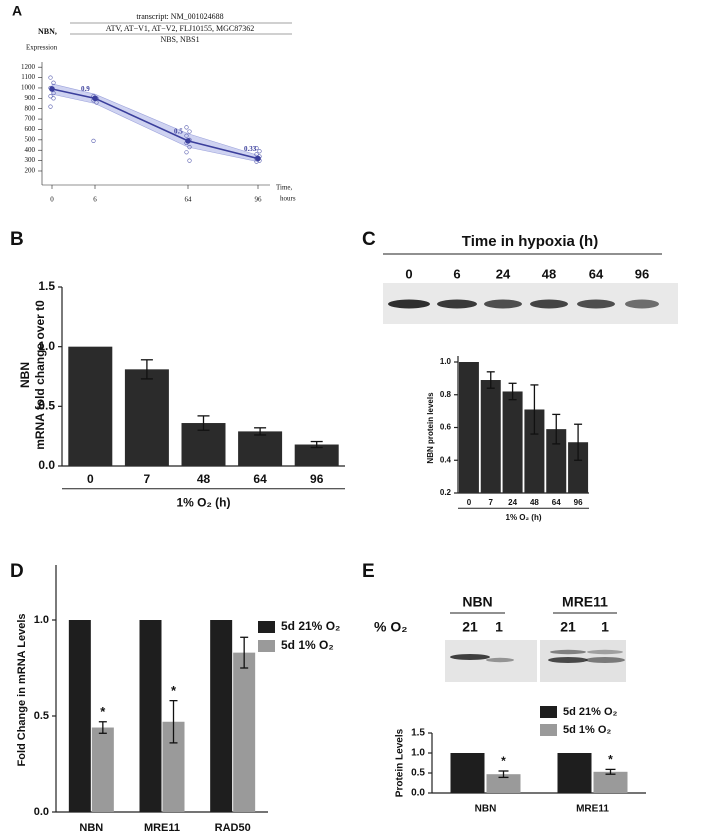 This screenshot has width=709, height=838. Describe the element at coordinates (250, 149) in the screenshot. I see `fold-label: 0.33` at that location.